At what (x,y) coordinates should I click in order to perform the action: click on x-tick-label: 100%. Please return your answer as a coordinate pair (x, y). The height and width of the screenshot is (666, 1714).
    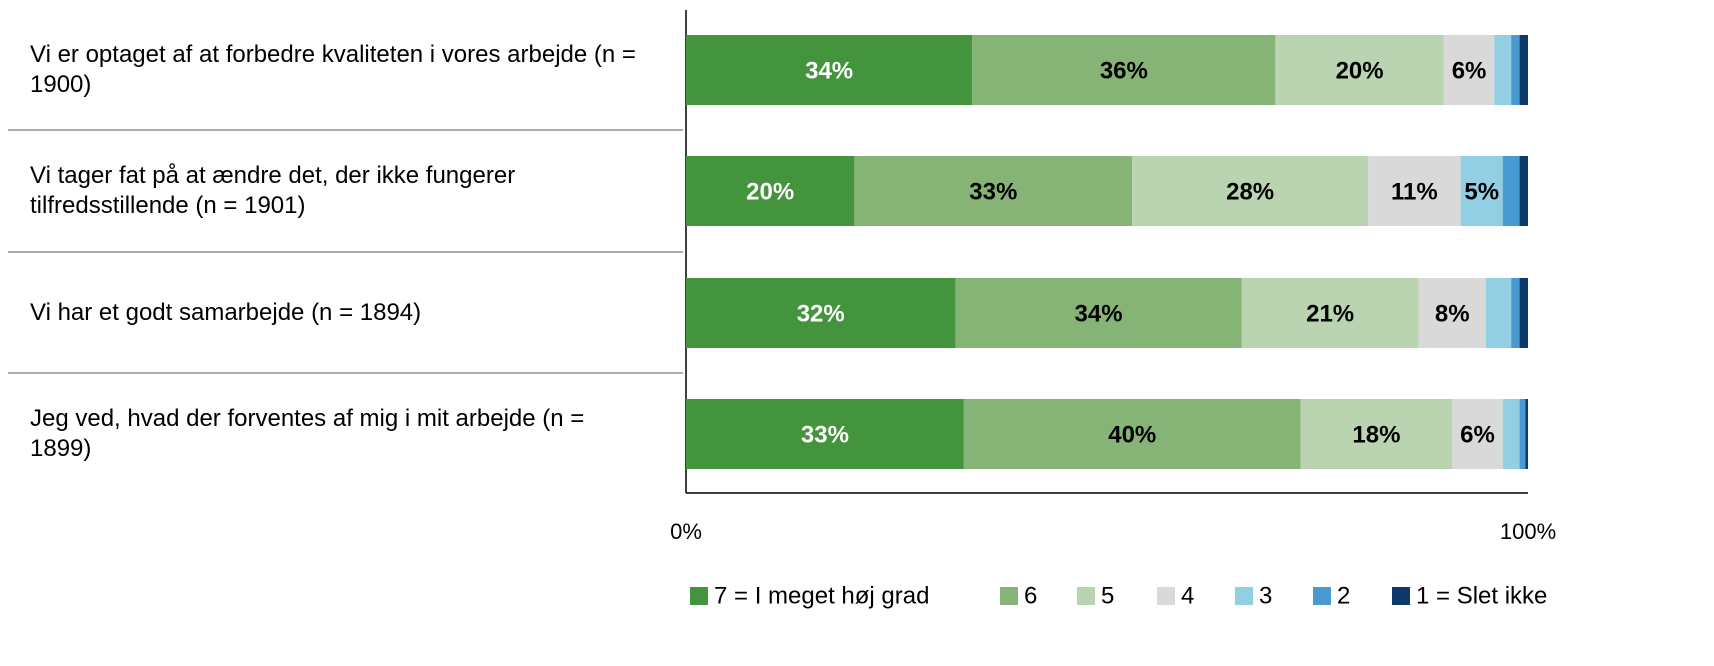
    Looking at the image, I should click on (1528, 531).